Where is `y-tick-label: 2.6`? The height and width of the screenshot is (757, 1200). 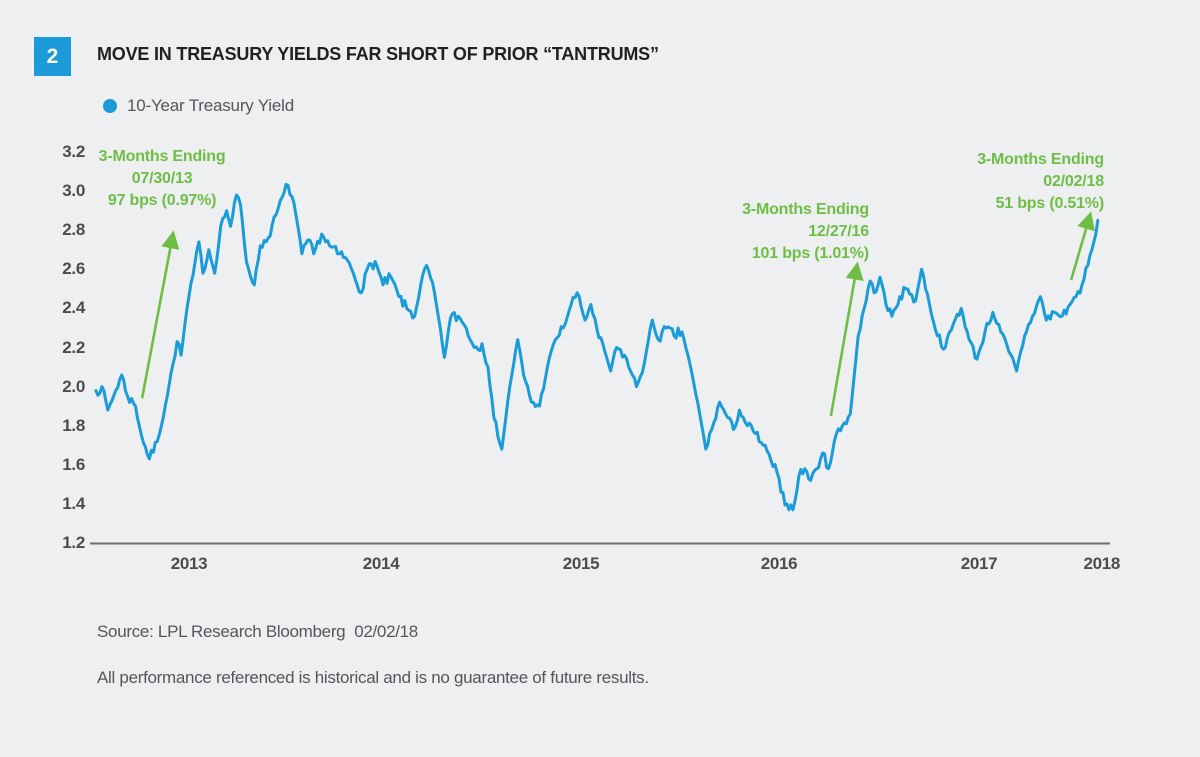 y-tick-label: 2.6 is located at coordinates (73, 269).